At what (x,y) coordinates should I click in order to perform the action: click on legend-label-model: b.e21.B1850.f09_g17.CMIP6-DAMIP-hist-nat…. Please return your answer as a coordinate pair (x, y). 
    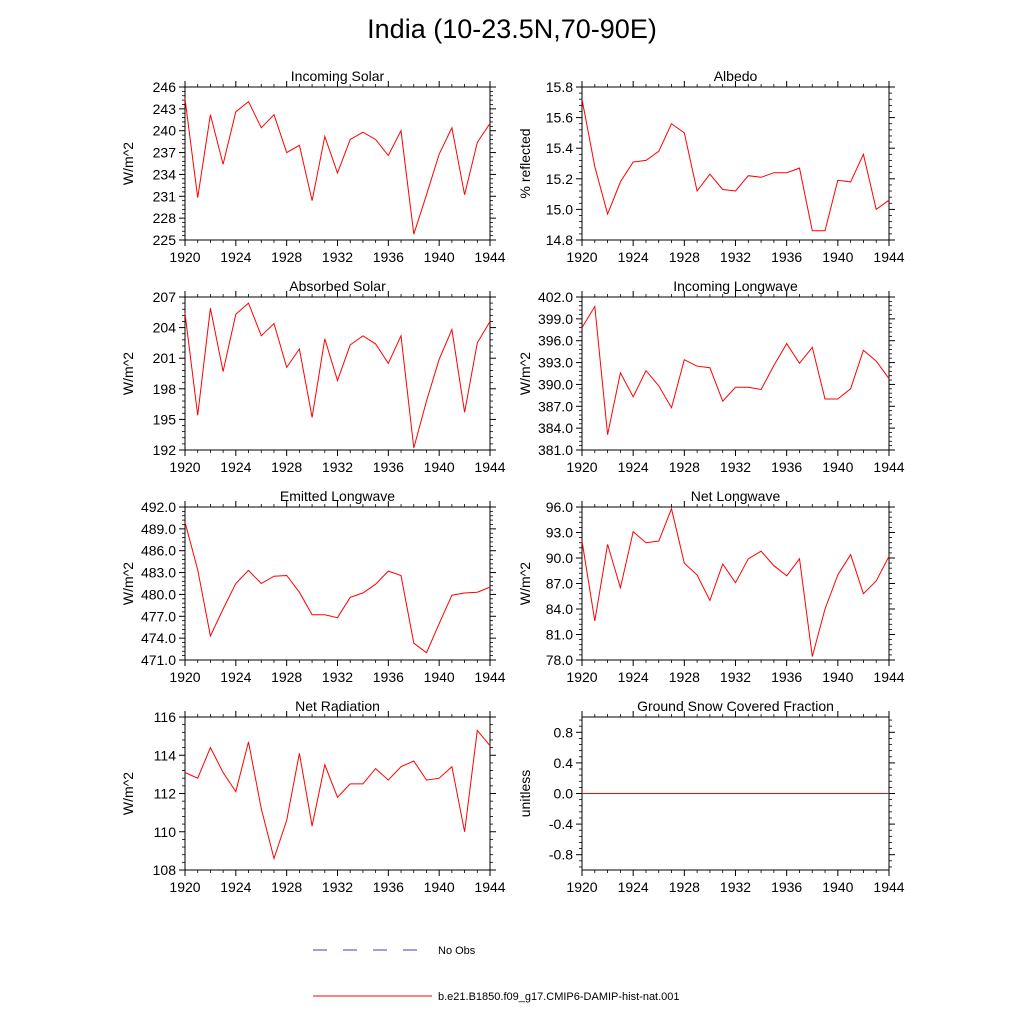
    Looking at the image, I should click on (559, 997).